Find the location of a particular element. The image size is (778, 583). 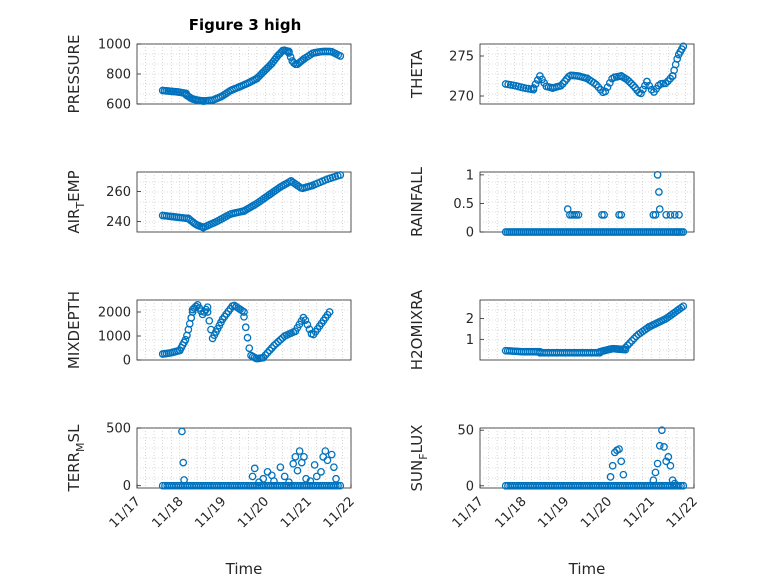

panel-air_temp: 240 260 AIRTEMP is located at coordinates (208, 202).